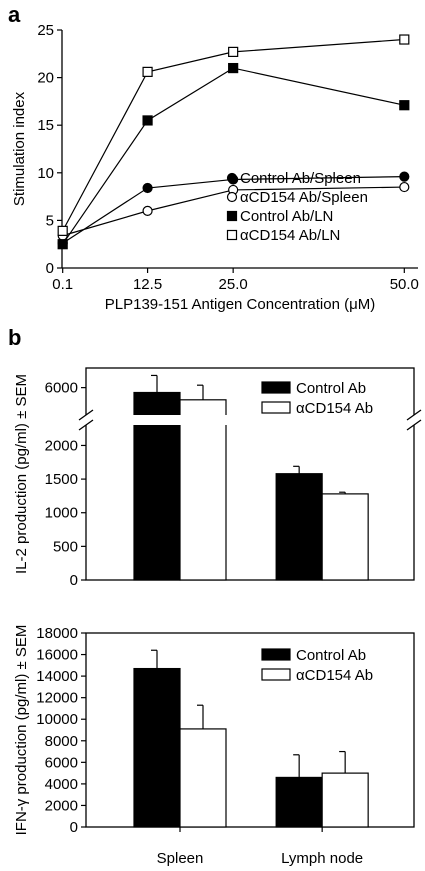 The width and height of the screenshot is (425, 871). I want to click on x-tick-label: 25.0, so click(233, 284).